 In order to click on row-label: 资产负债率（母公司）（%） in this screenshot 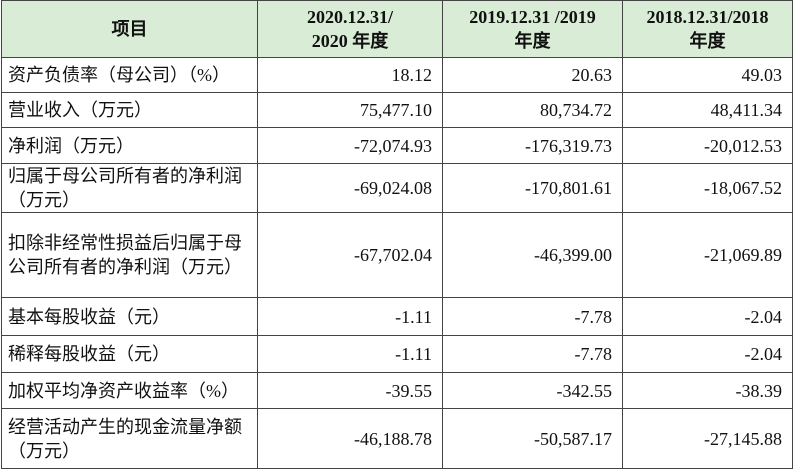, I will do `click(129, 75)`.